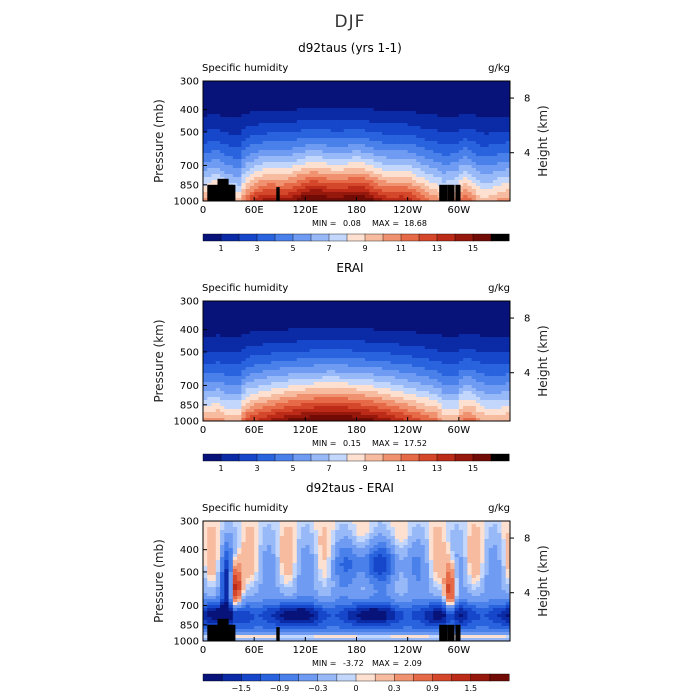 This screenshot has width=700, height=700. Describe the element at coordinates (189, 185) in the screenshot. I see `y-tick-label: 850` at that location.